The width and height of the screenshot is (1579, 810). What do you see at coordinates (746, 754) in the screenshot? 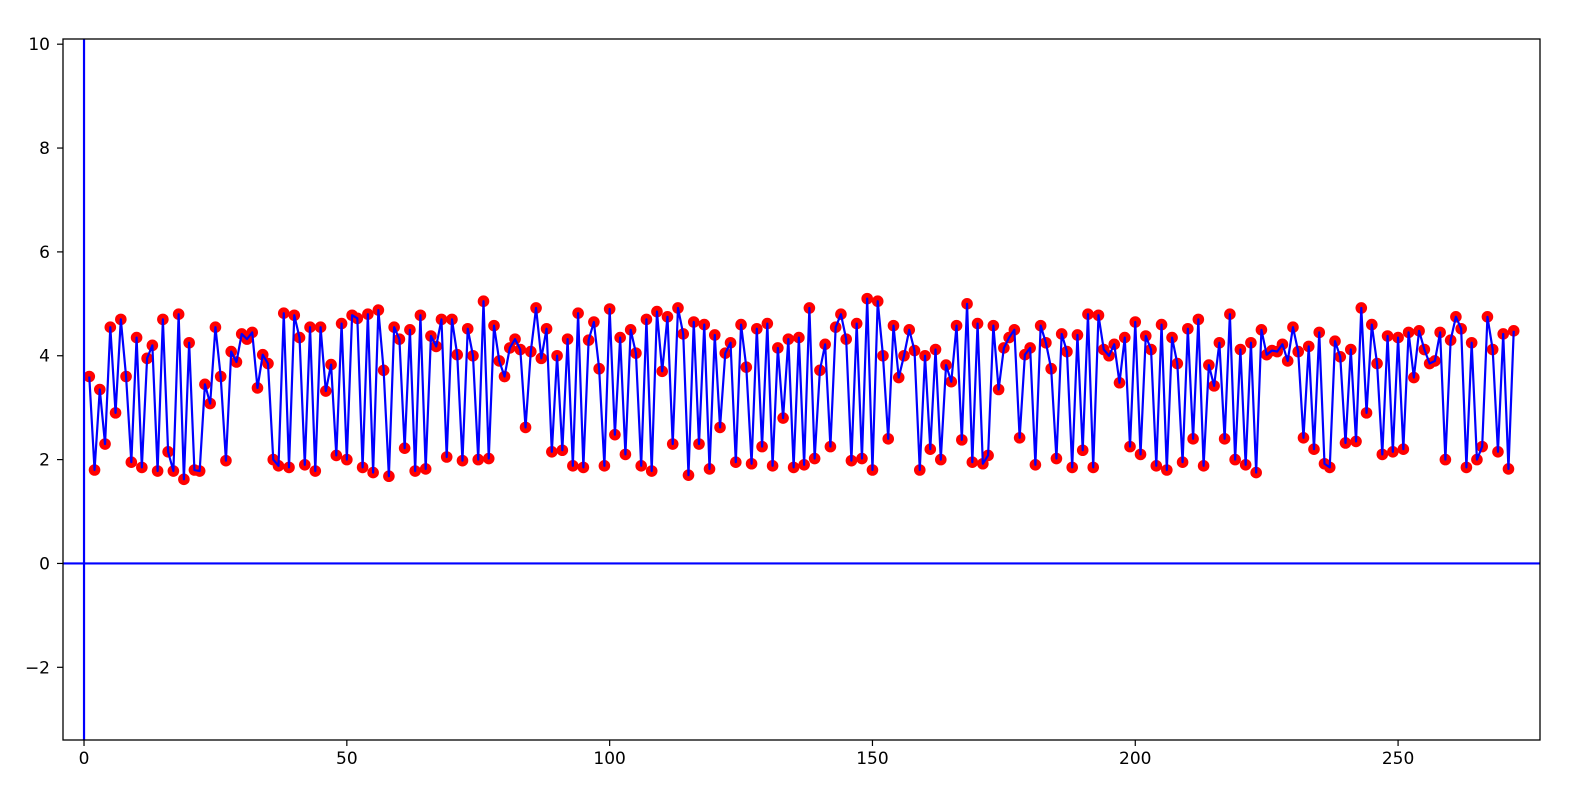
I see `x-axis: 0 50 100 150 200 250` at bounding box center [746, 754].